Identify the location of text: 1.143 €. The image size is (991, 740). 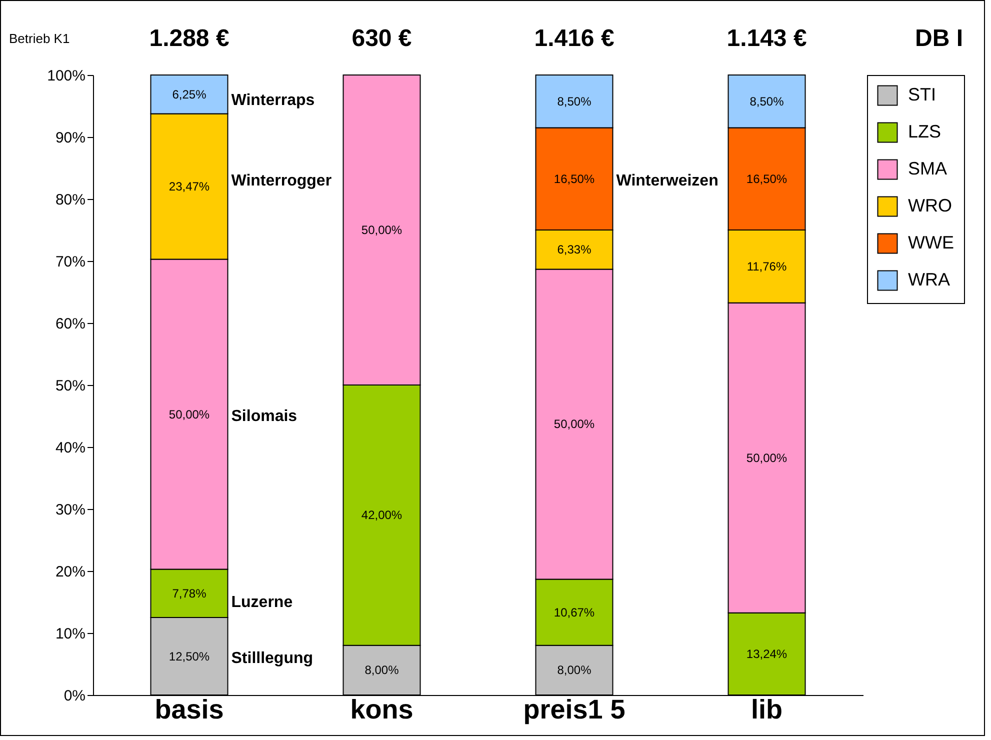
(766, 38).